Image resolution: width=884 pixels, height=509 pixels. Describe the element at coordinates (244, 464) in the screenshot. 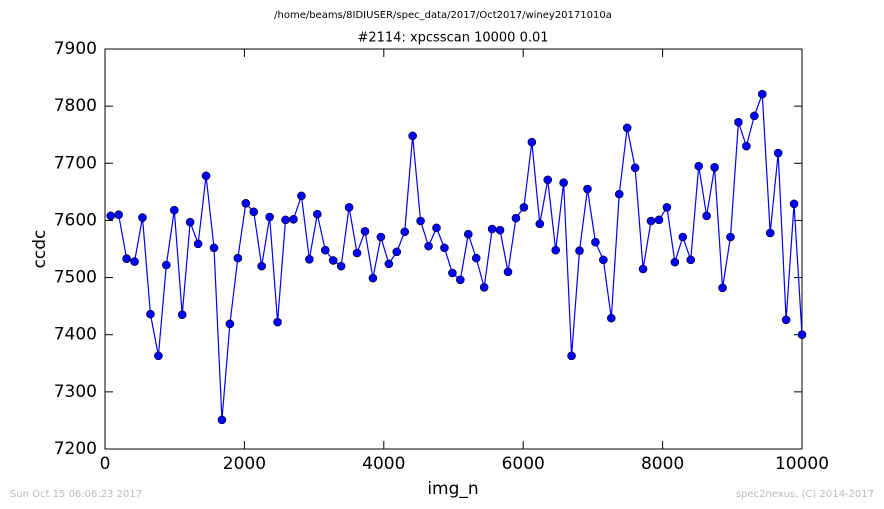

I see `x-tick-label: 2000` at that location.